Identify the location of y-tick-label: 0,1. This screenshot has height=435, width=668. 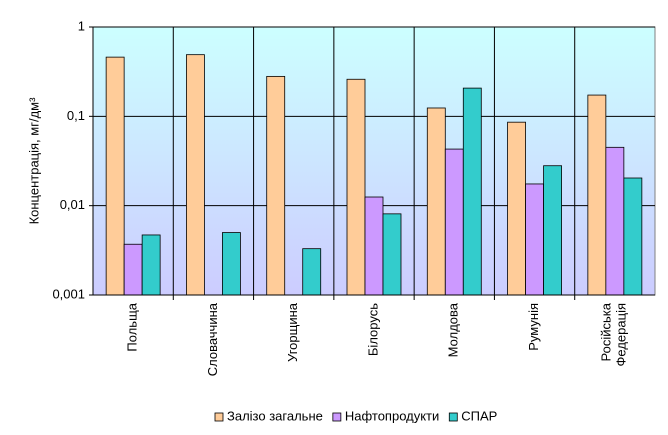
(76, 115).